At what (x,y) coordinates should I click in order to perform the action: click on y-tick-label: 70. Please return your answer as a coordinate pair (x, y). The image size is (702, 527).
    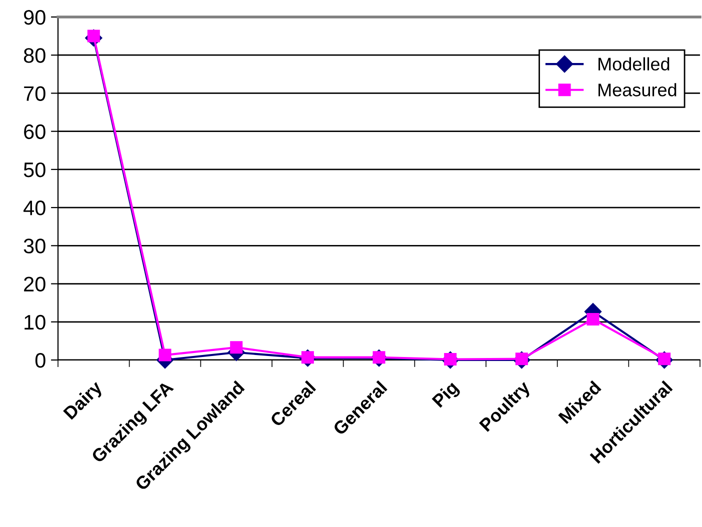
    Looking at the image, I should click on (35, 93).